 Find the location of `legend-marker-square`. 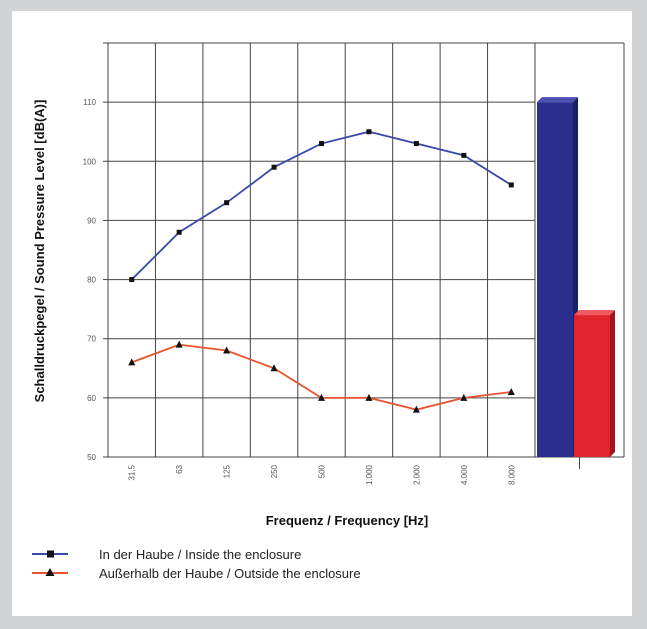

legend-marker-square is located at coordinates (50, 554).